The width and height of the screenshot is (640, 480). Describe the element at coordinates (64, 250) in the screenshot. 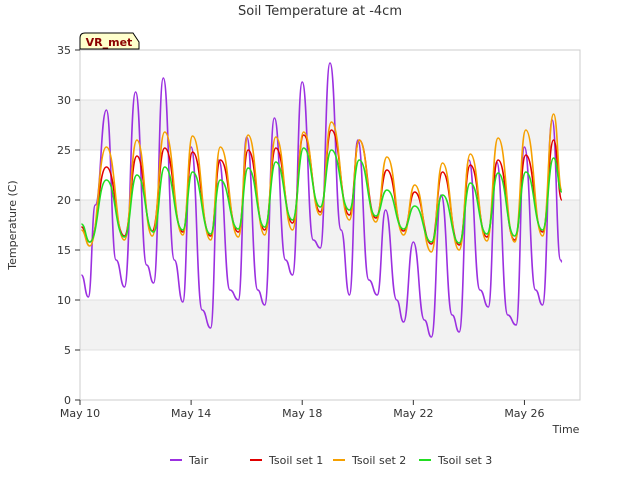

I see `y-tick-label: 15` at that location.